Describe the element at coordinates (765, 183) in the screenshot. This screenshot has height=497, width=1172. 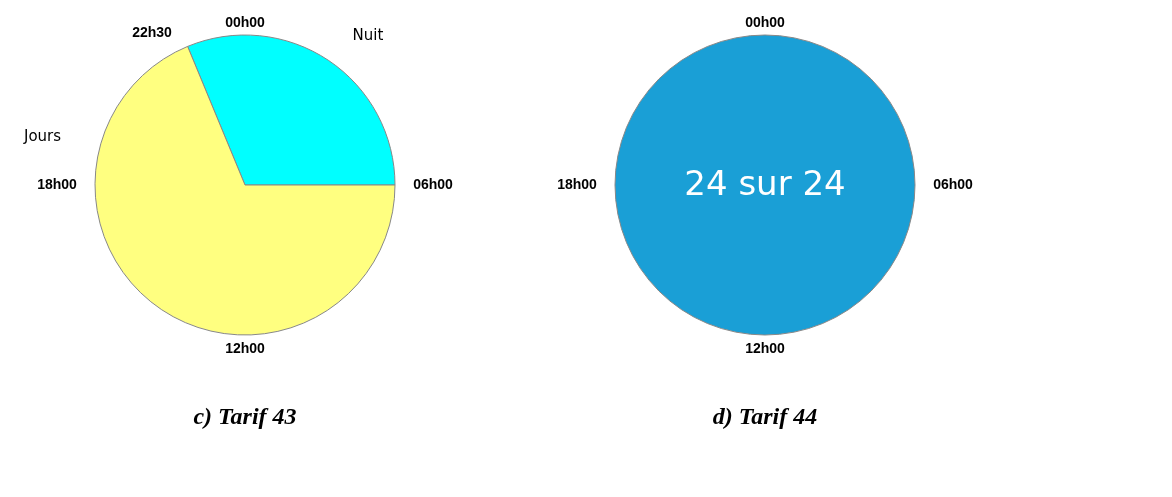
I see `slice-label: 24 sur 24` at that location.